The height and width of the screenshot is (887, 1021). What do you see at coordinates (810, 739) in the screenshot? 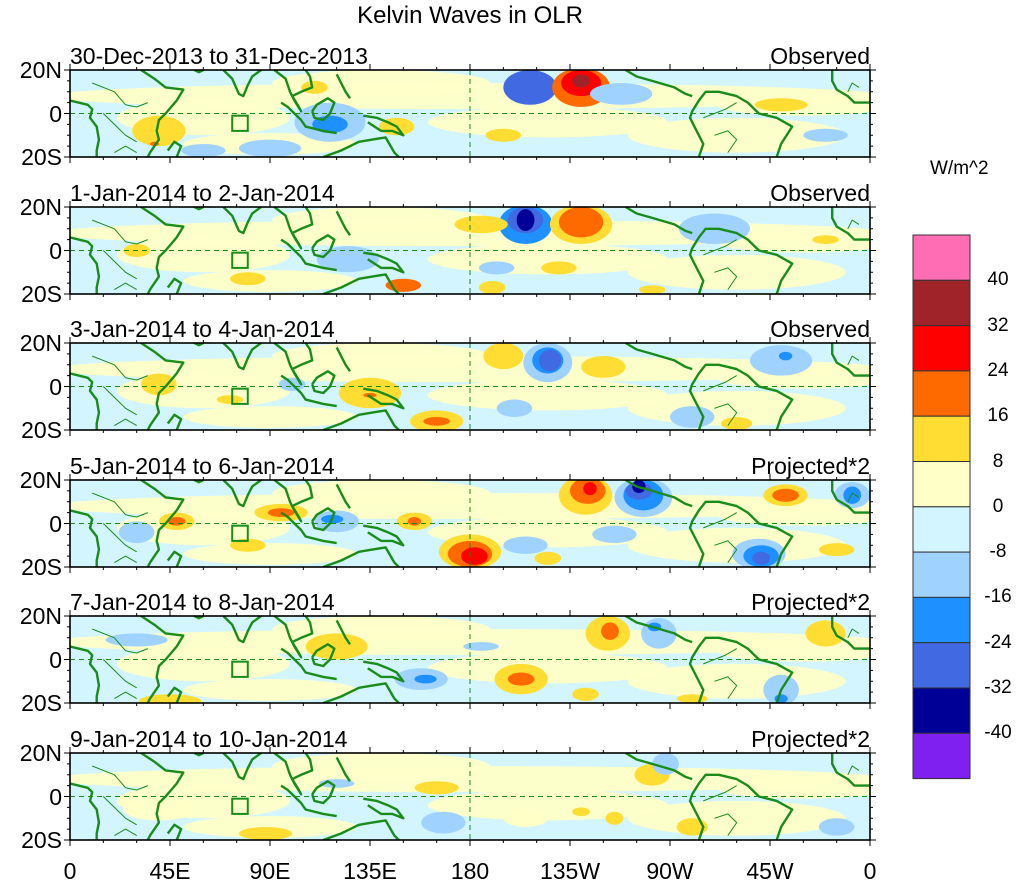
I see `panel-kind-label: Projected*2` at bounding box center [810, 739].